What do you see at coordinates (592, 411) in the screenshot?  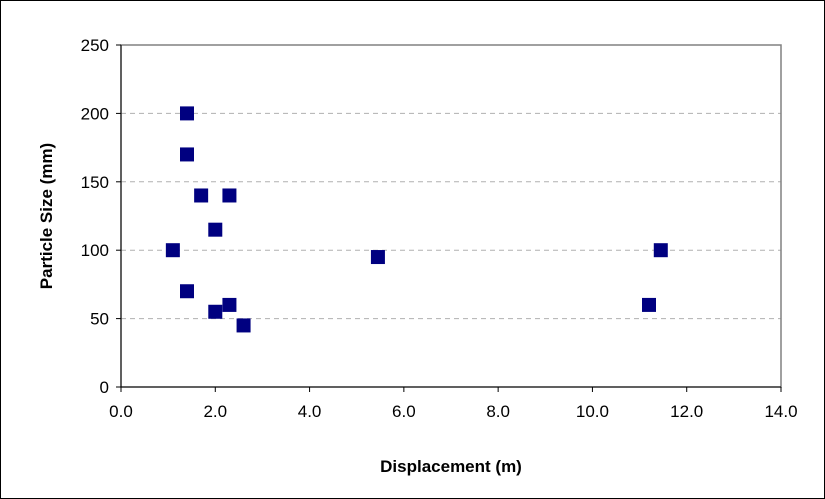 I see `x-tick-label: 10.0` at bounding box center [592, 411].